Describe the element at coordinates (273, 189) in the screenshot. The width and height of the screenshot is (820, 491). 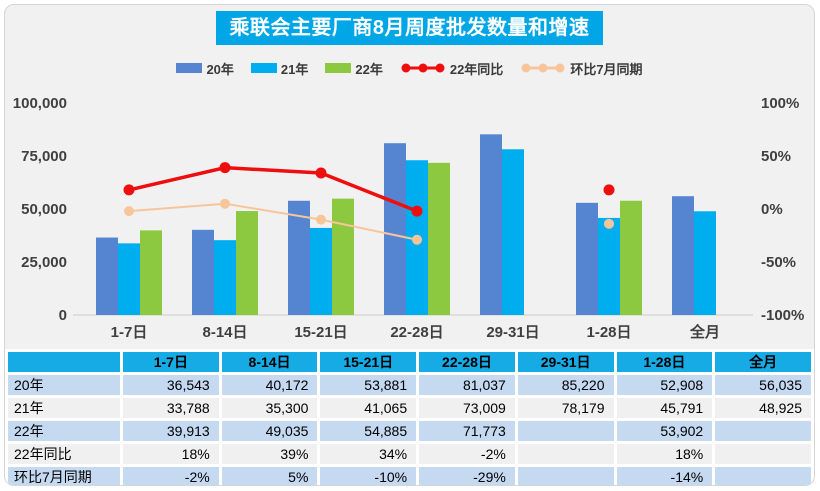
I see `line-path-22年同比` at that location.